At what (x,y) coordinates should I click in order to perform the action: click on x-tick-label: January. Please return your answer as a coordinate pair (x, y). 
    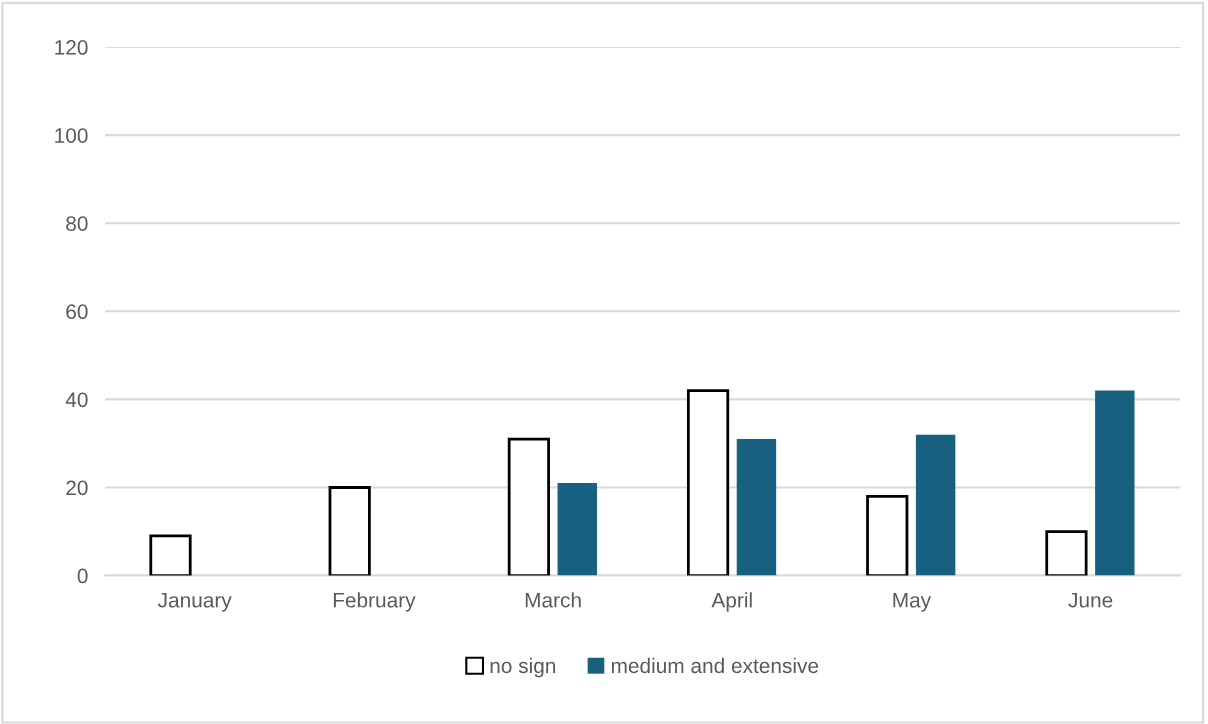
    Looking at the image, I should click on (194, 602).